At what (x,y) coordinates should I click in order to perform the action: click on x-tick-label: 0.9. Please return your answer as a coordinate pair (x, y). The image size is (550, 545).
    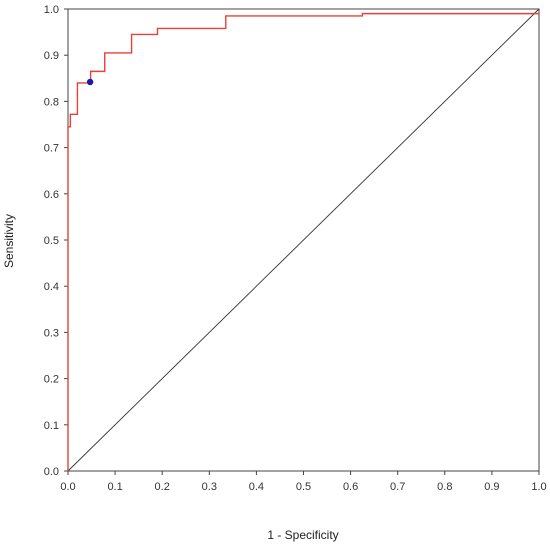
    Looking at the image, I should click on (491, 487).